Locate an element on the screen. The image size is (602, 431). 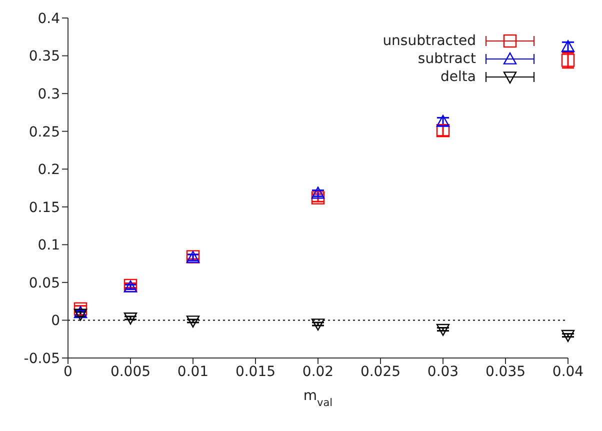
y-tick-label: 0.05 is located at coordinates (44, 283).